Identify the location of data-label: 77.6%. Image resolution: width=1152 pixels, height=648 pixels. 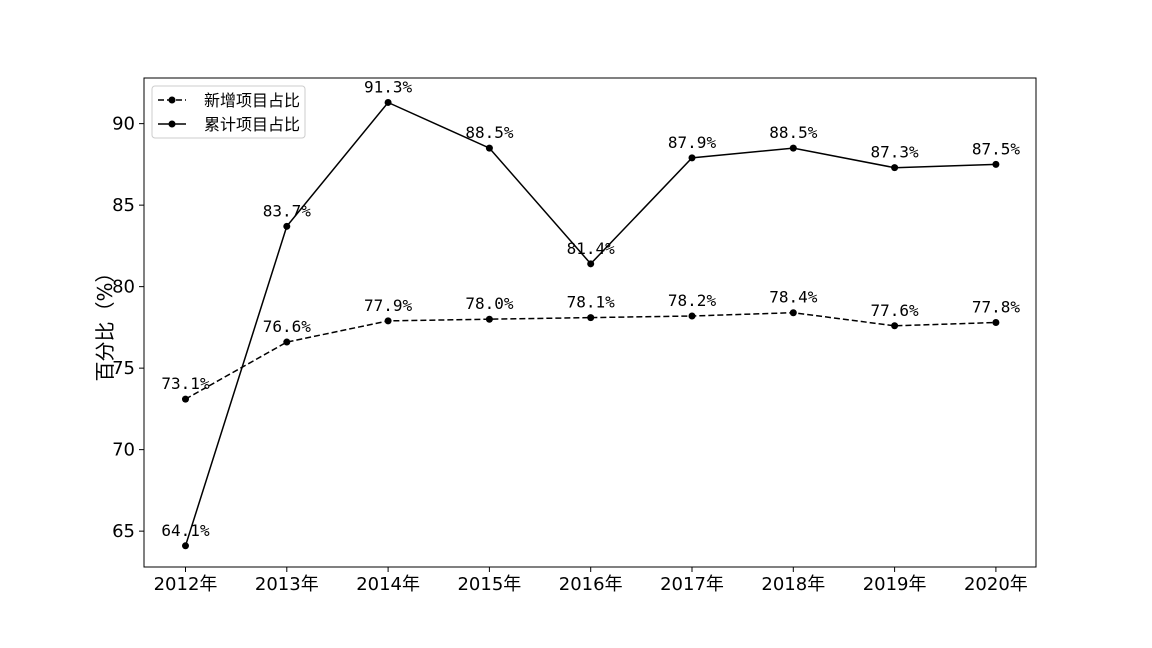
(895, 310).